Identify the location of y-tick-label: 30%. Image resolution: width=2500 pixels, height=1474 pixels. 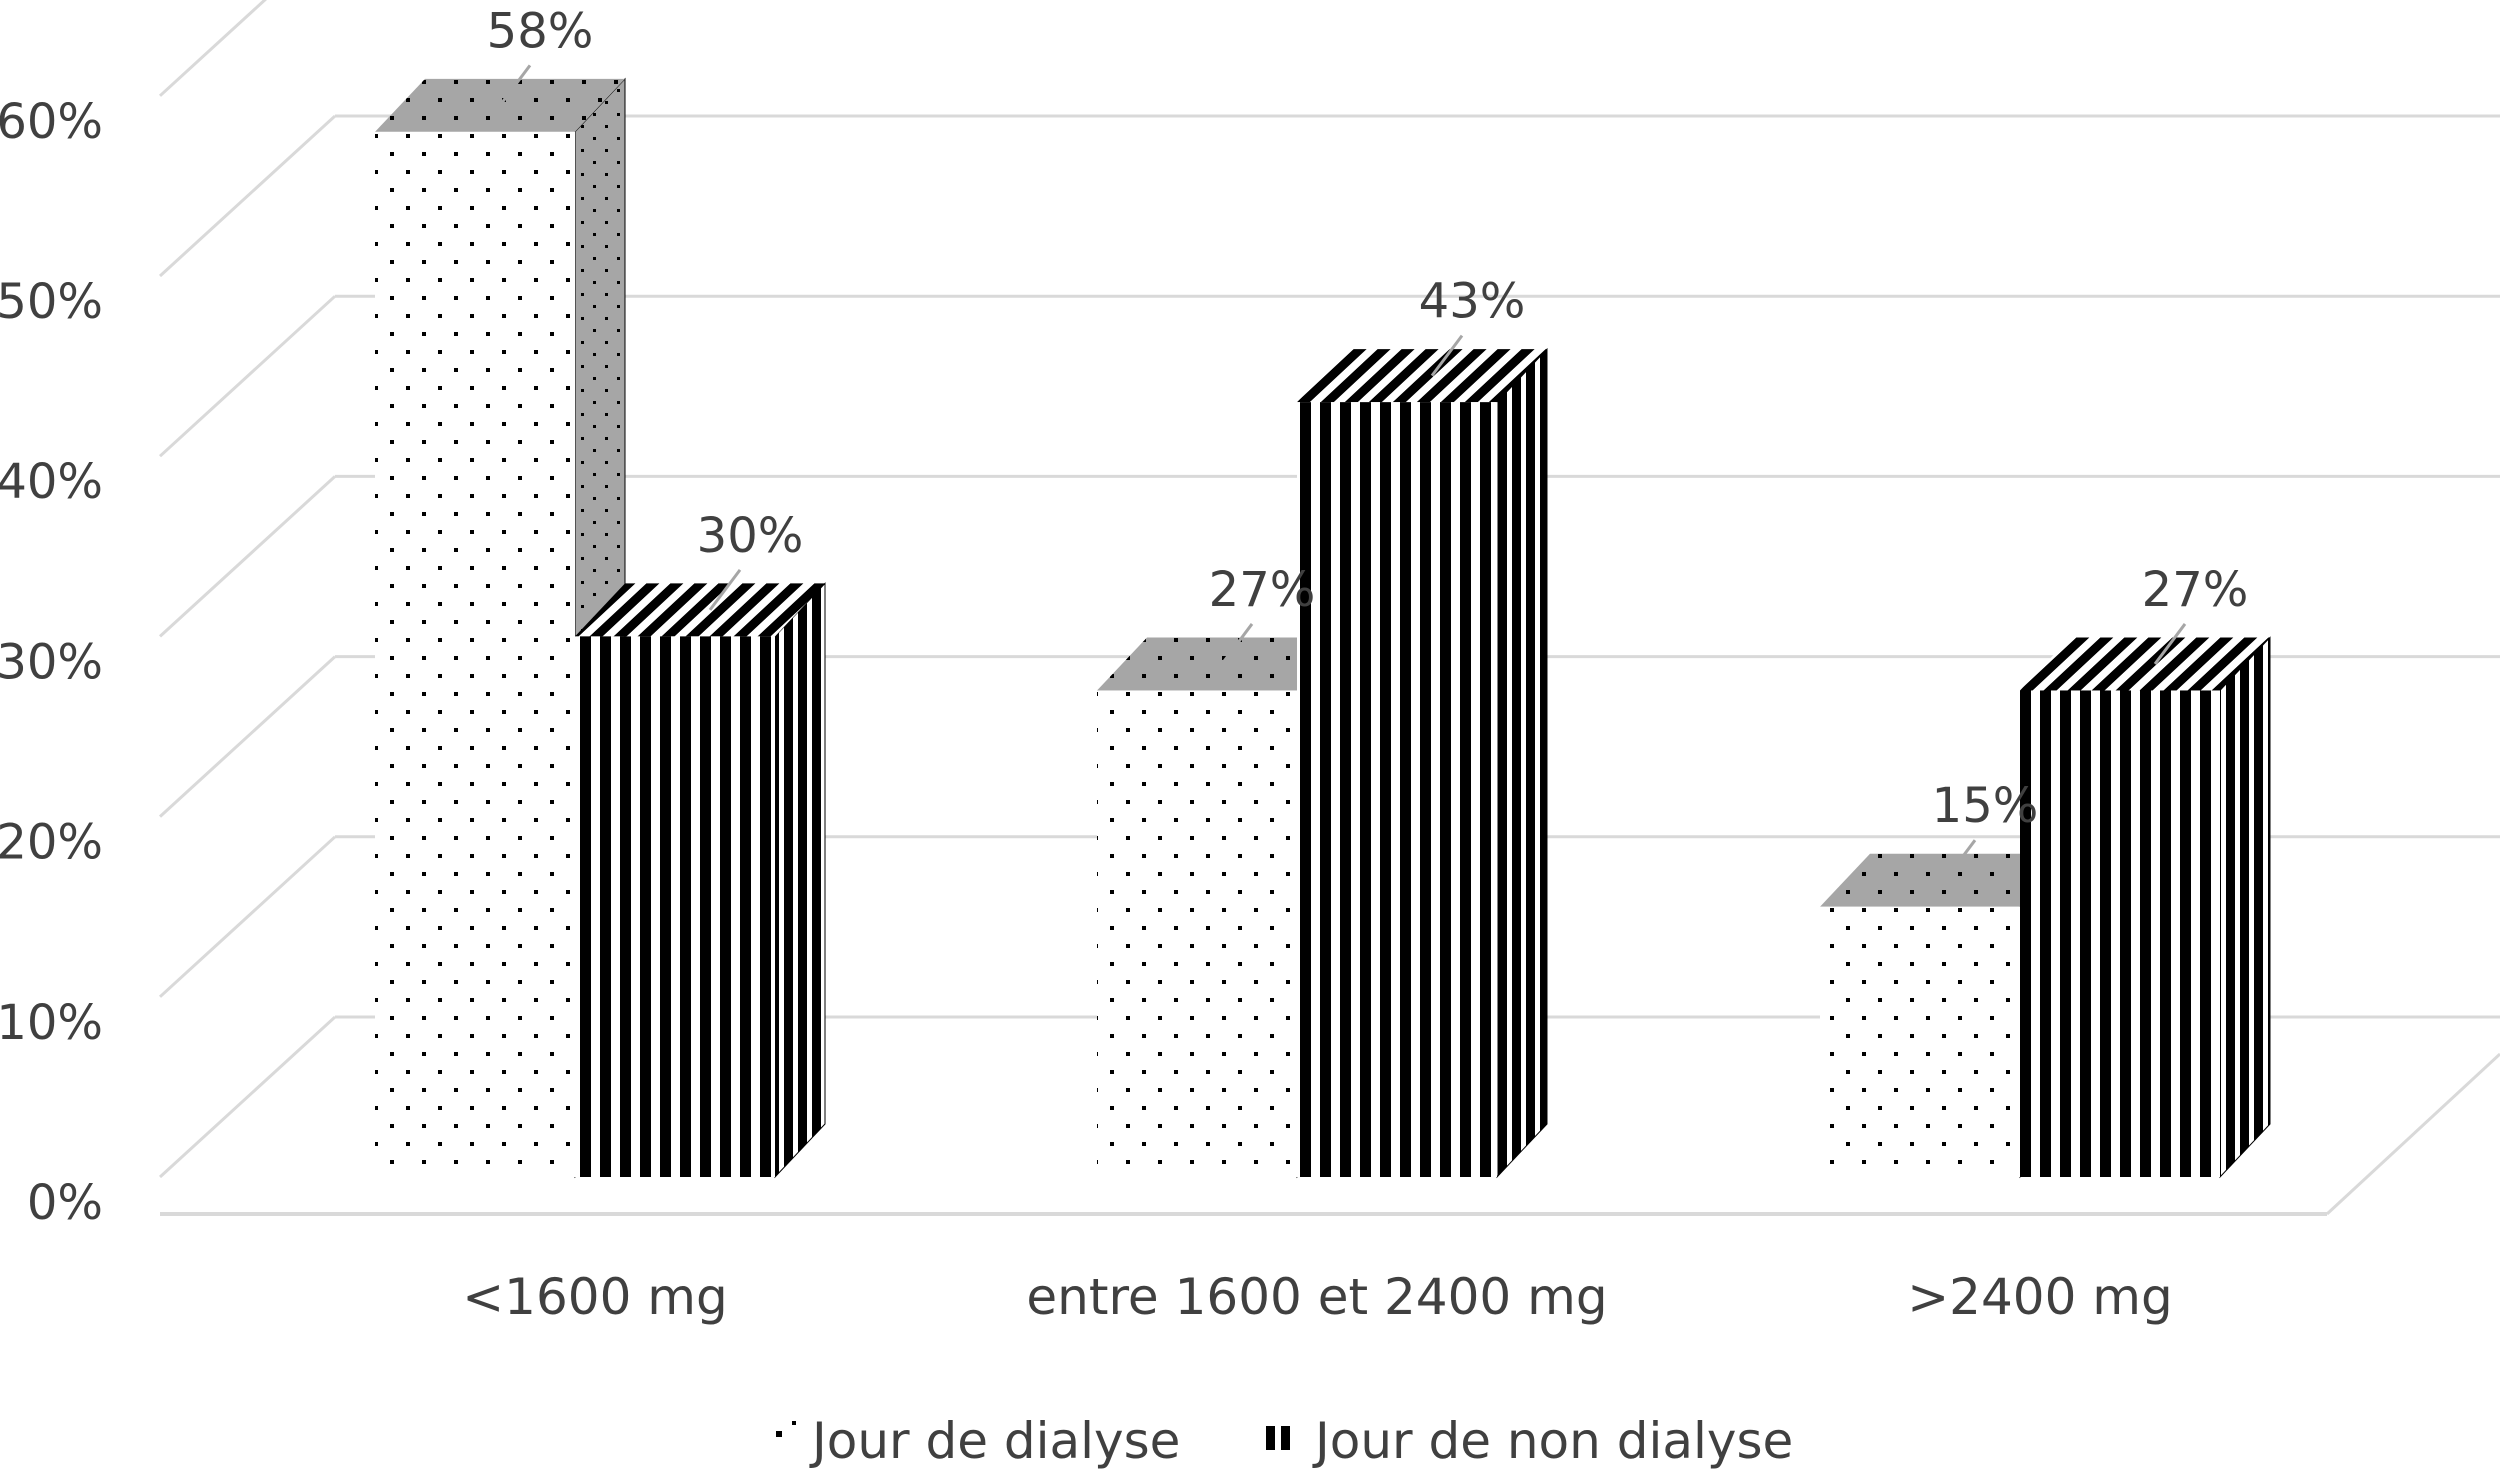
(51, 662).